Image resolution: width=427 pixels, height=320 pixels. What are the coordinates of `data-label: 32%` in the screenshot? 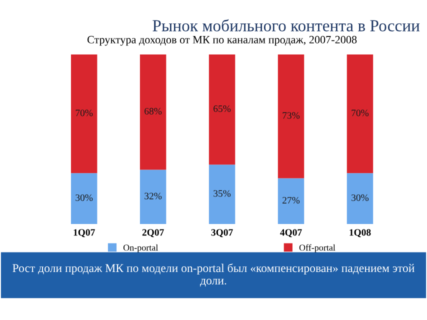 It's located at (153, 196).